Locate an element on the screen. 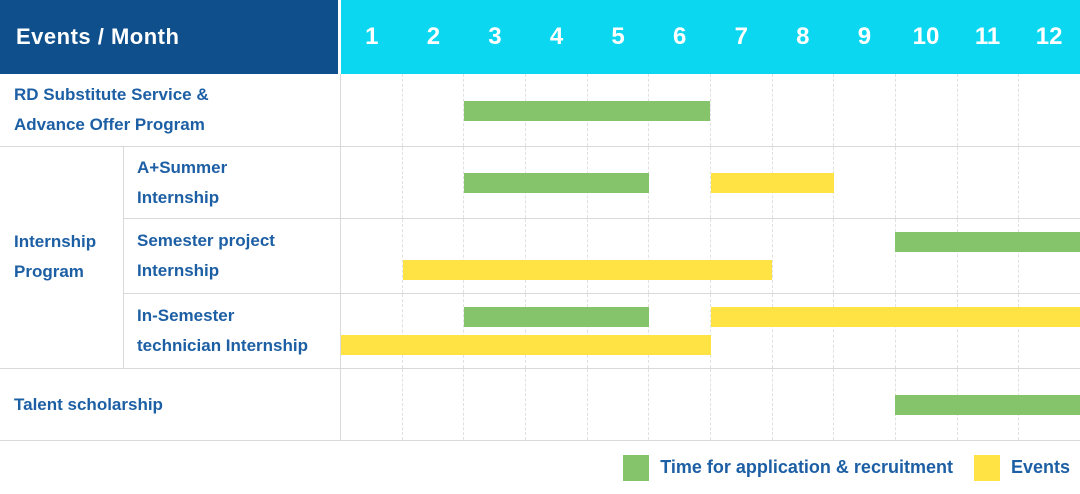 The image size is (1080, 494). label-area-talent-scholarship: Talent scholarship is located at coordinates (170, 405).